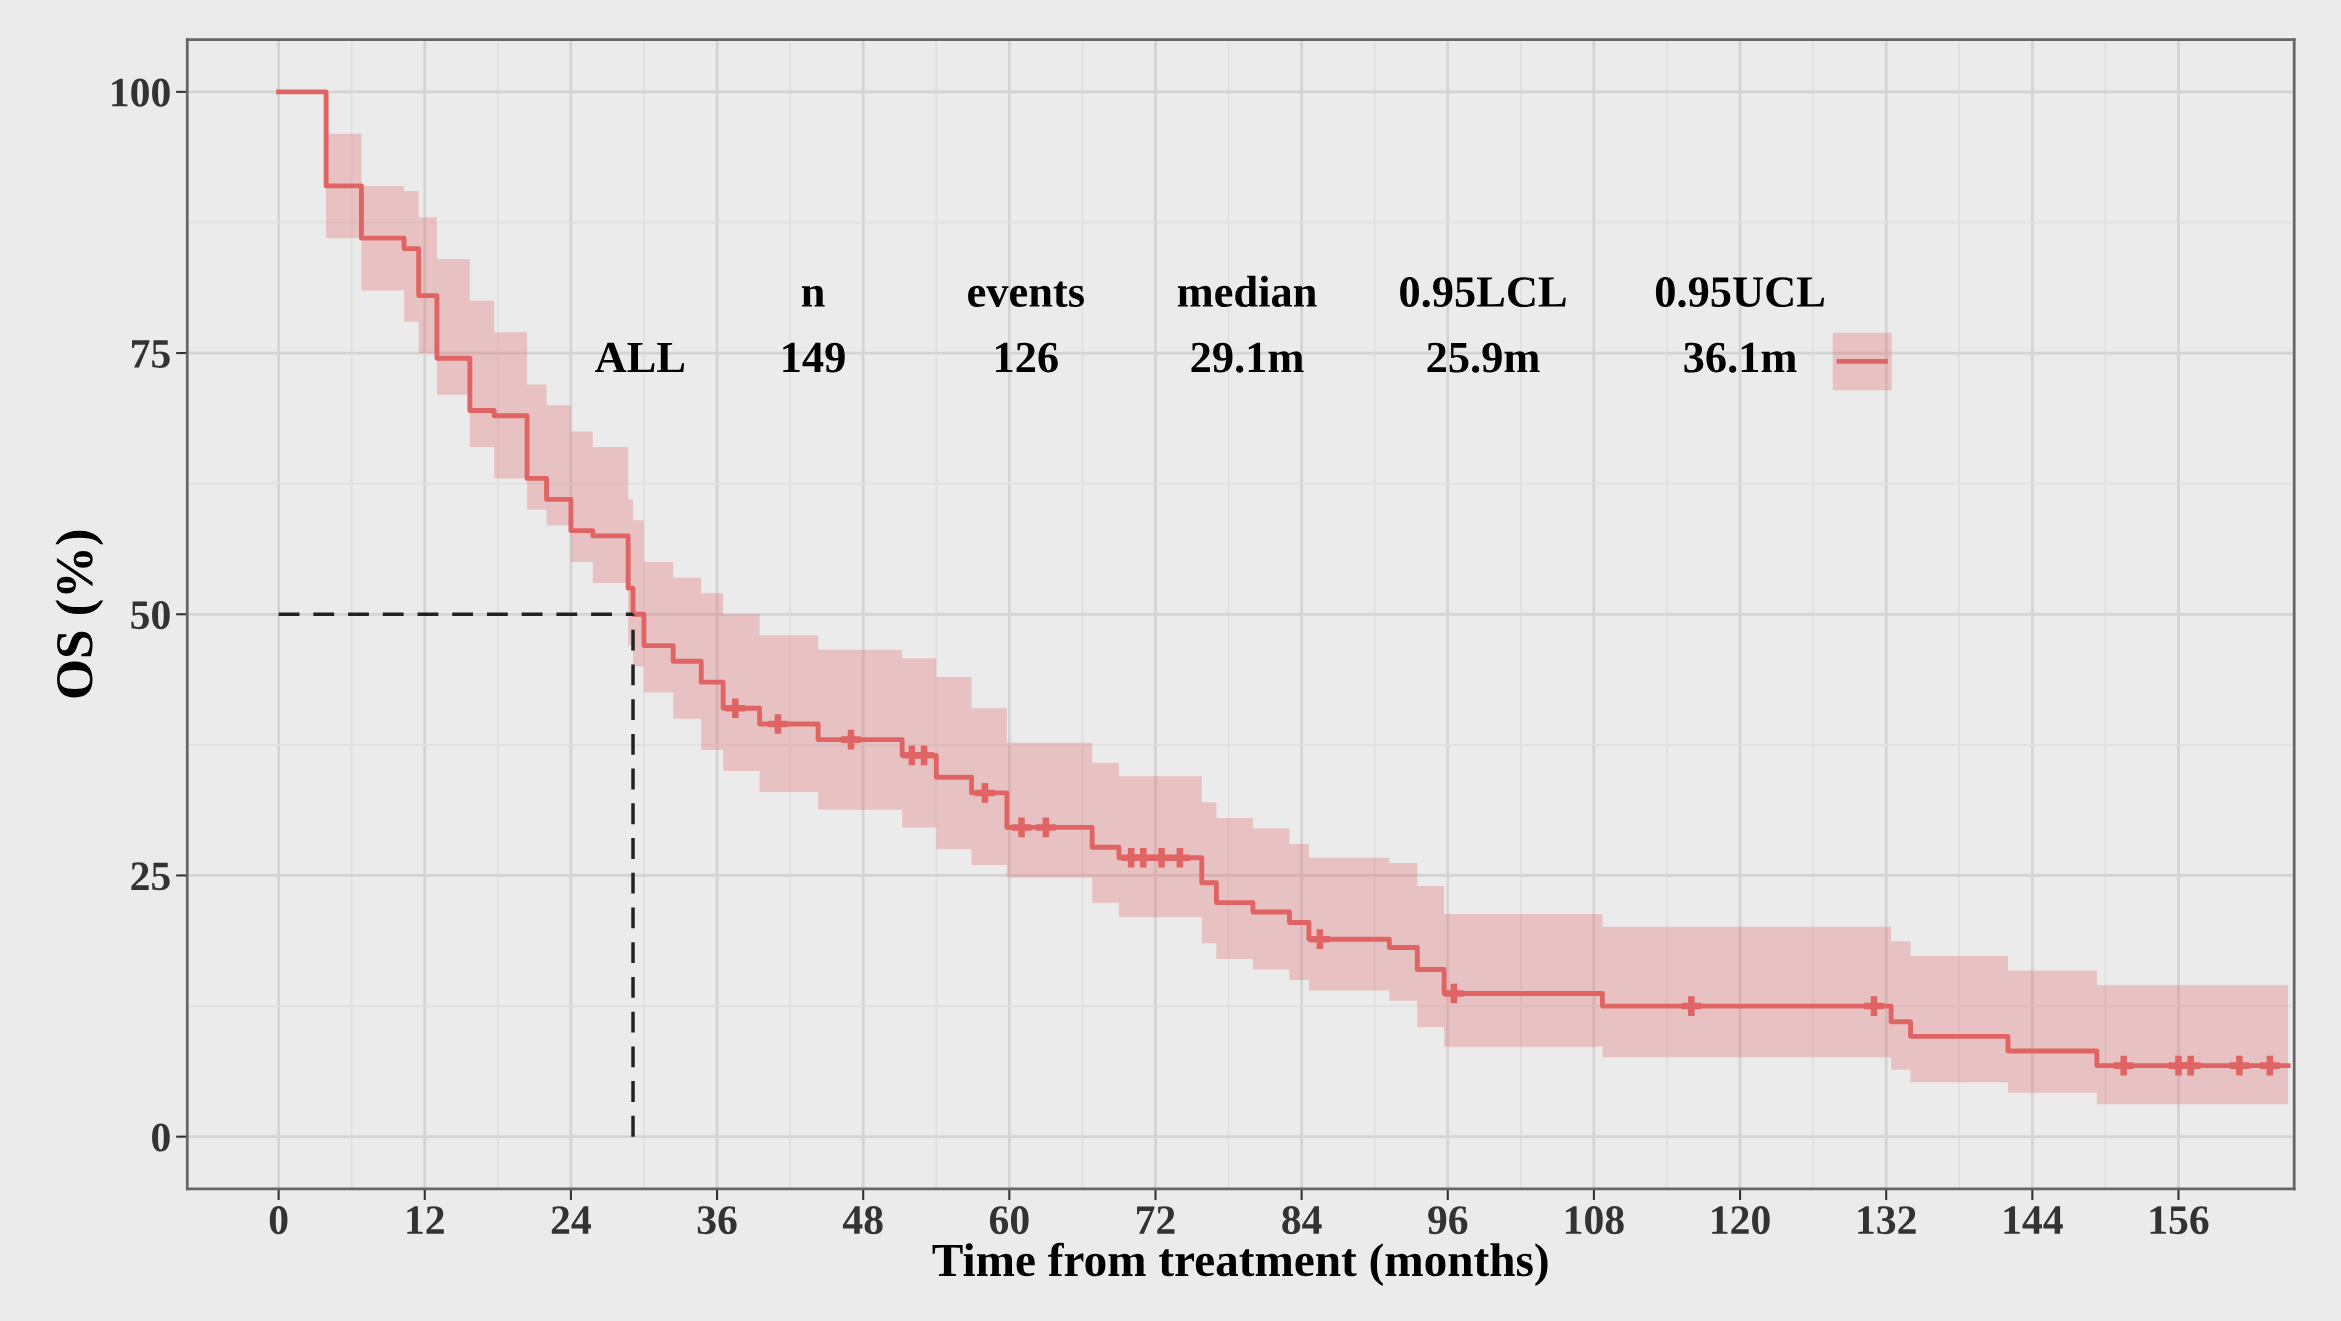  What do you see at coordinates (1302, 1220) in the screenshot?
I see `x-tick-label: 84` at bounding box center [1302, 1220].